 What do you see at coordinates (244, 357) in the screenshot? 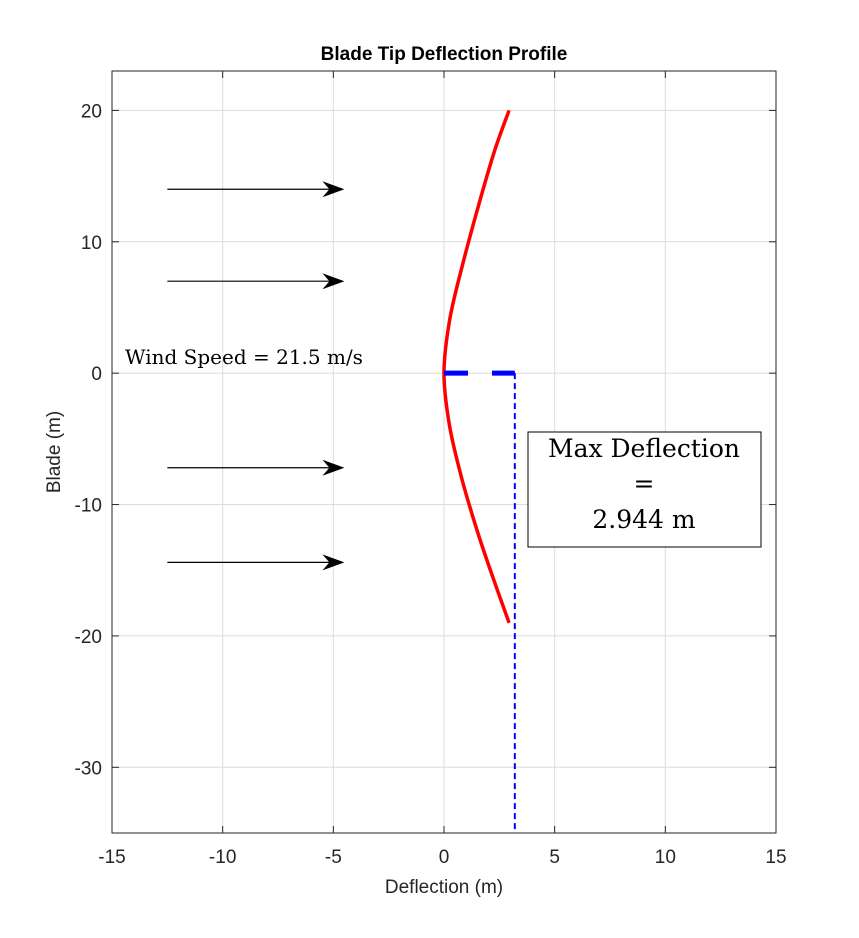
I see `wind-speed-label: Wind Speed = 21.5 m/s` at bounding box center [244, 357].